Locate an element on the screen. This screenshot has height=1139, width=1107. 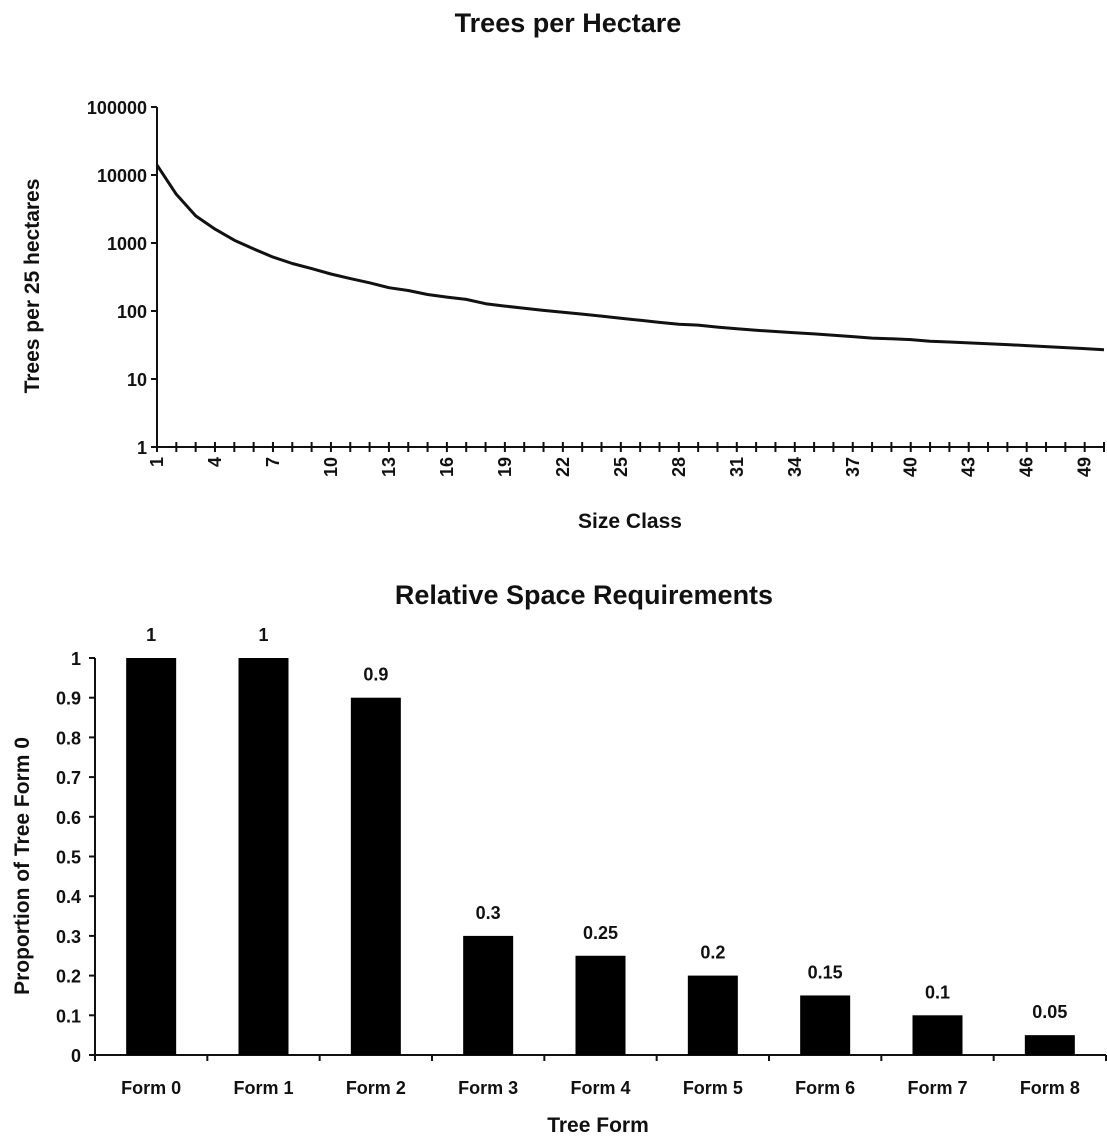
bar-chart-y-axis-label: Proportion of Tree Form 0 is located at coordinates (22, 866).